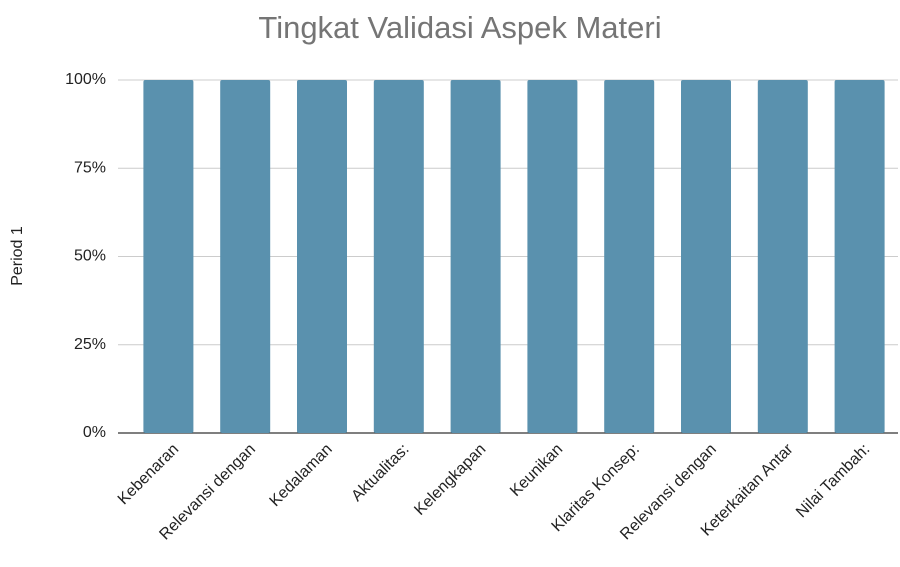  Describe the element at coordinates (85, 79) in the screenshot. I see `y-tick-label: 100%` at that location.